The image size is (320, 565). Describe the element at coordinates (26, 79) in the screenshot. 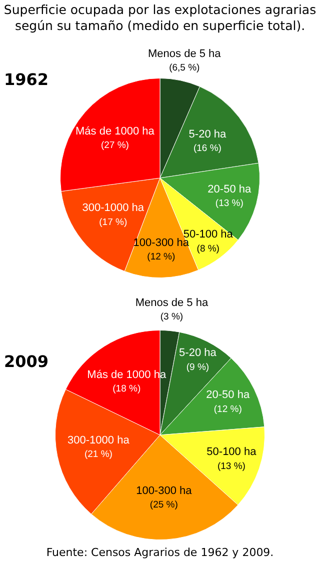

I see `text: 1962` at that location.